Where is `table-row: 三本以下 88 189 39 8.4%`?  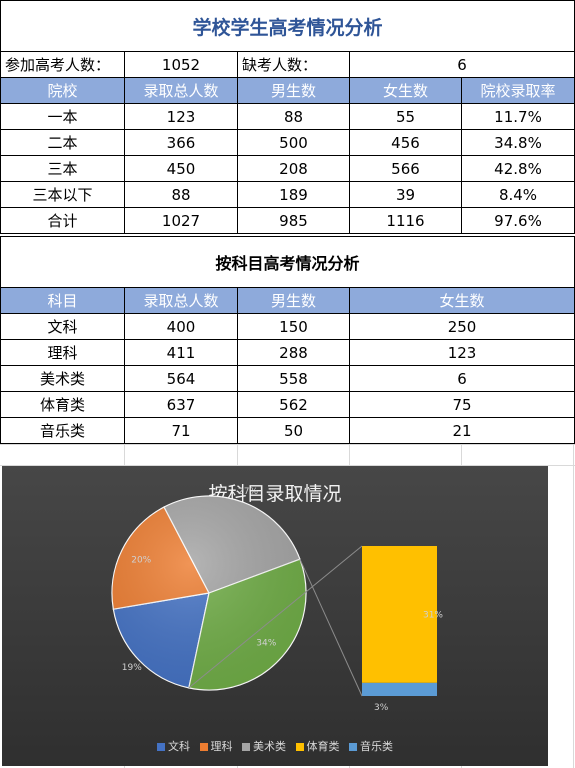
table-row: 三本以下 88 189 39 8.4% is located at coordinates (287, 194).